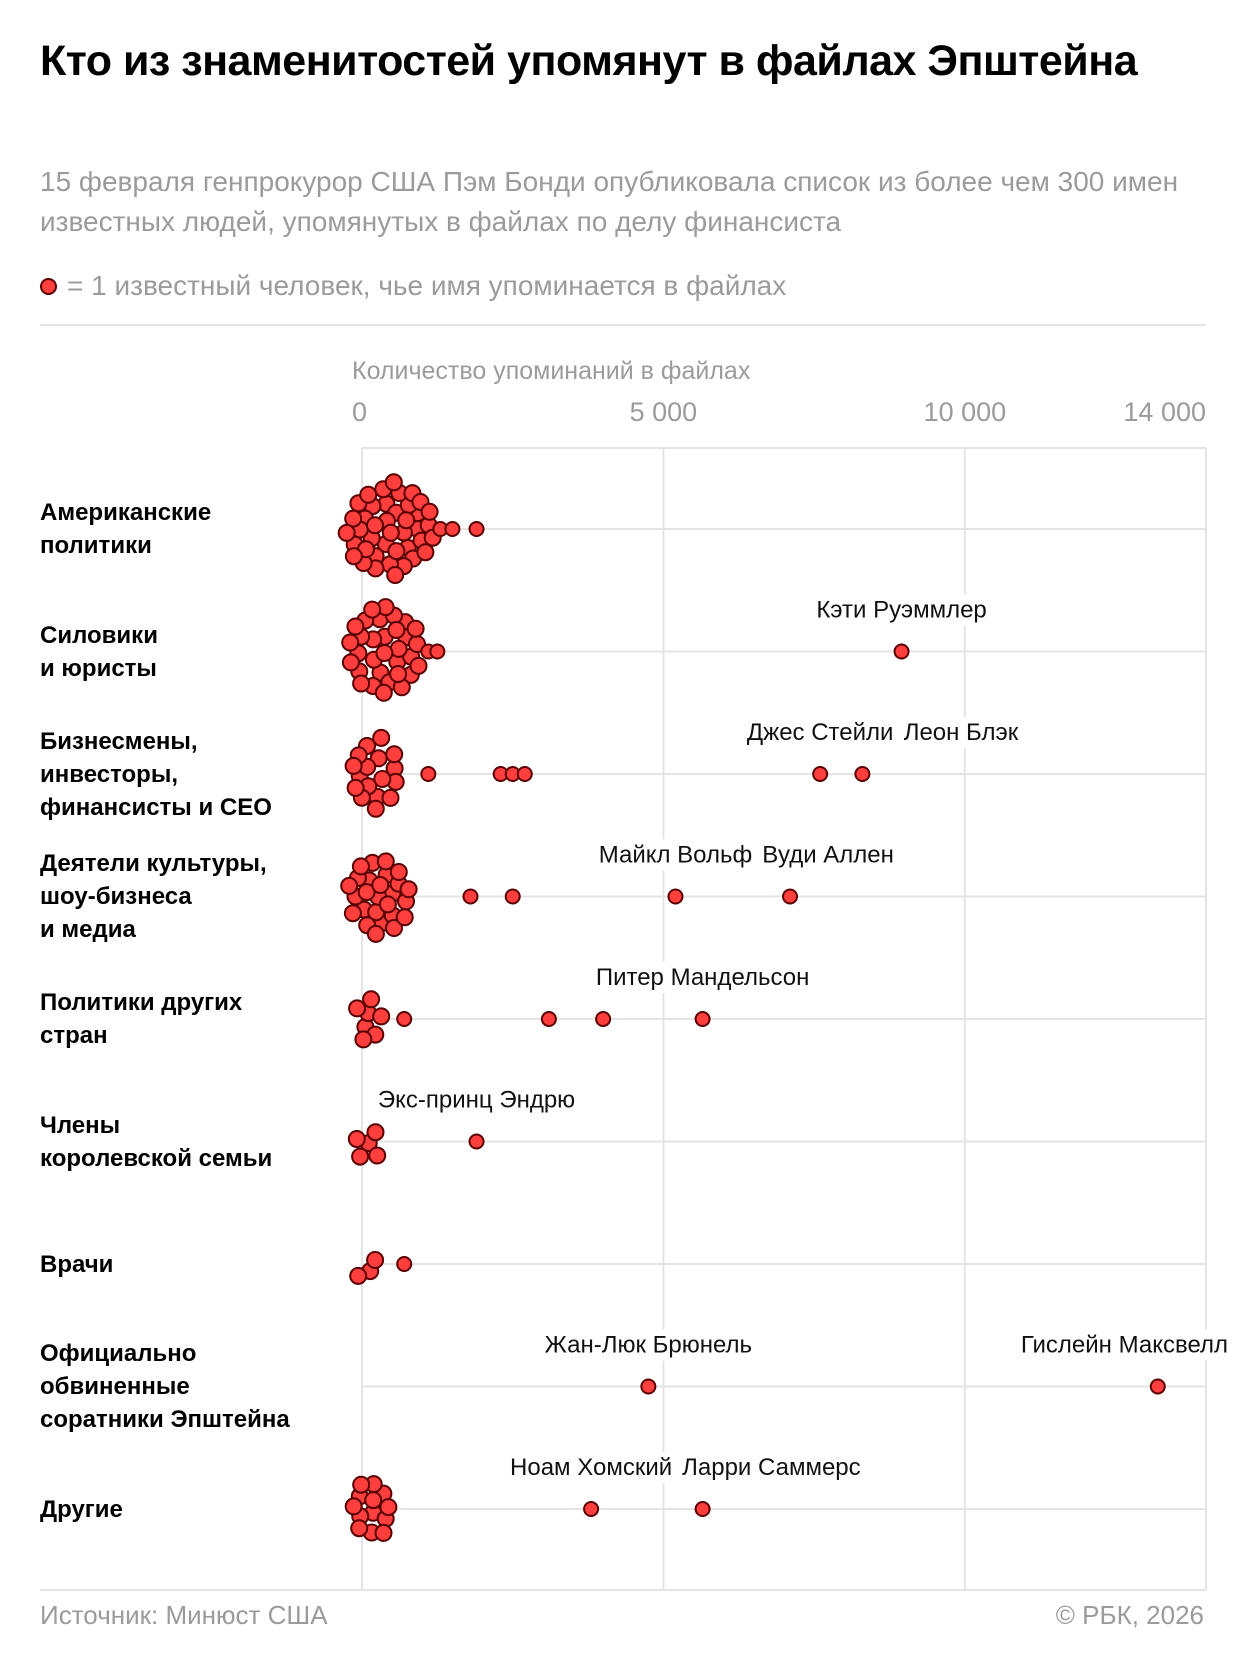  I want to click on person-name-label: Кэти Руэммлер, so click(901, 610).